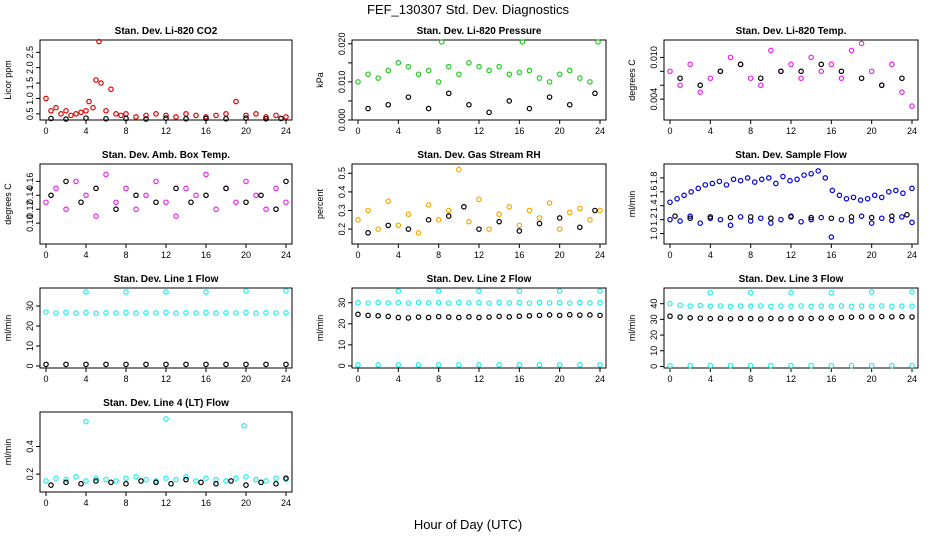 Image resolution: width=936 pixels, height=540 pixels. Describe the element at coordinates (166, 155) in the screenshot. I see `panel-title: Stan. Dev. Amb. Box Temp.` at that location.